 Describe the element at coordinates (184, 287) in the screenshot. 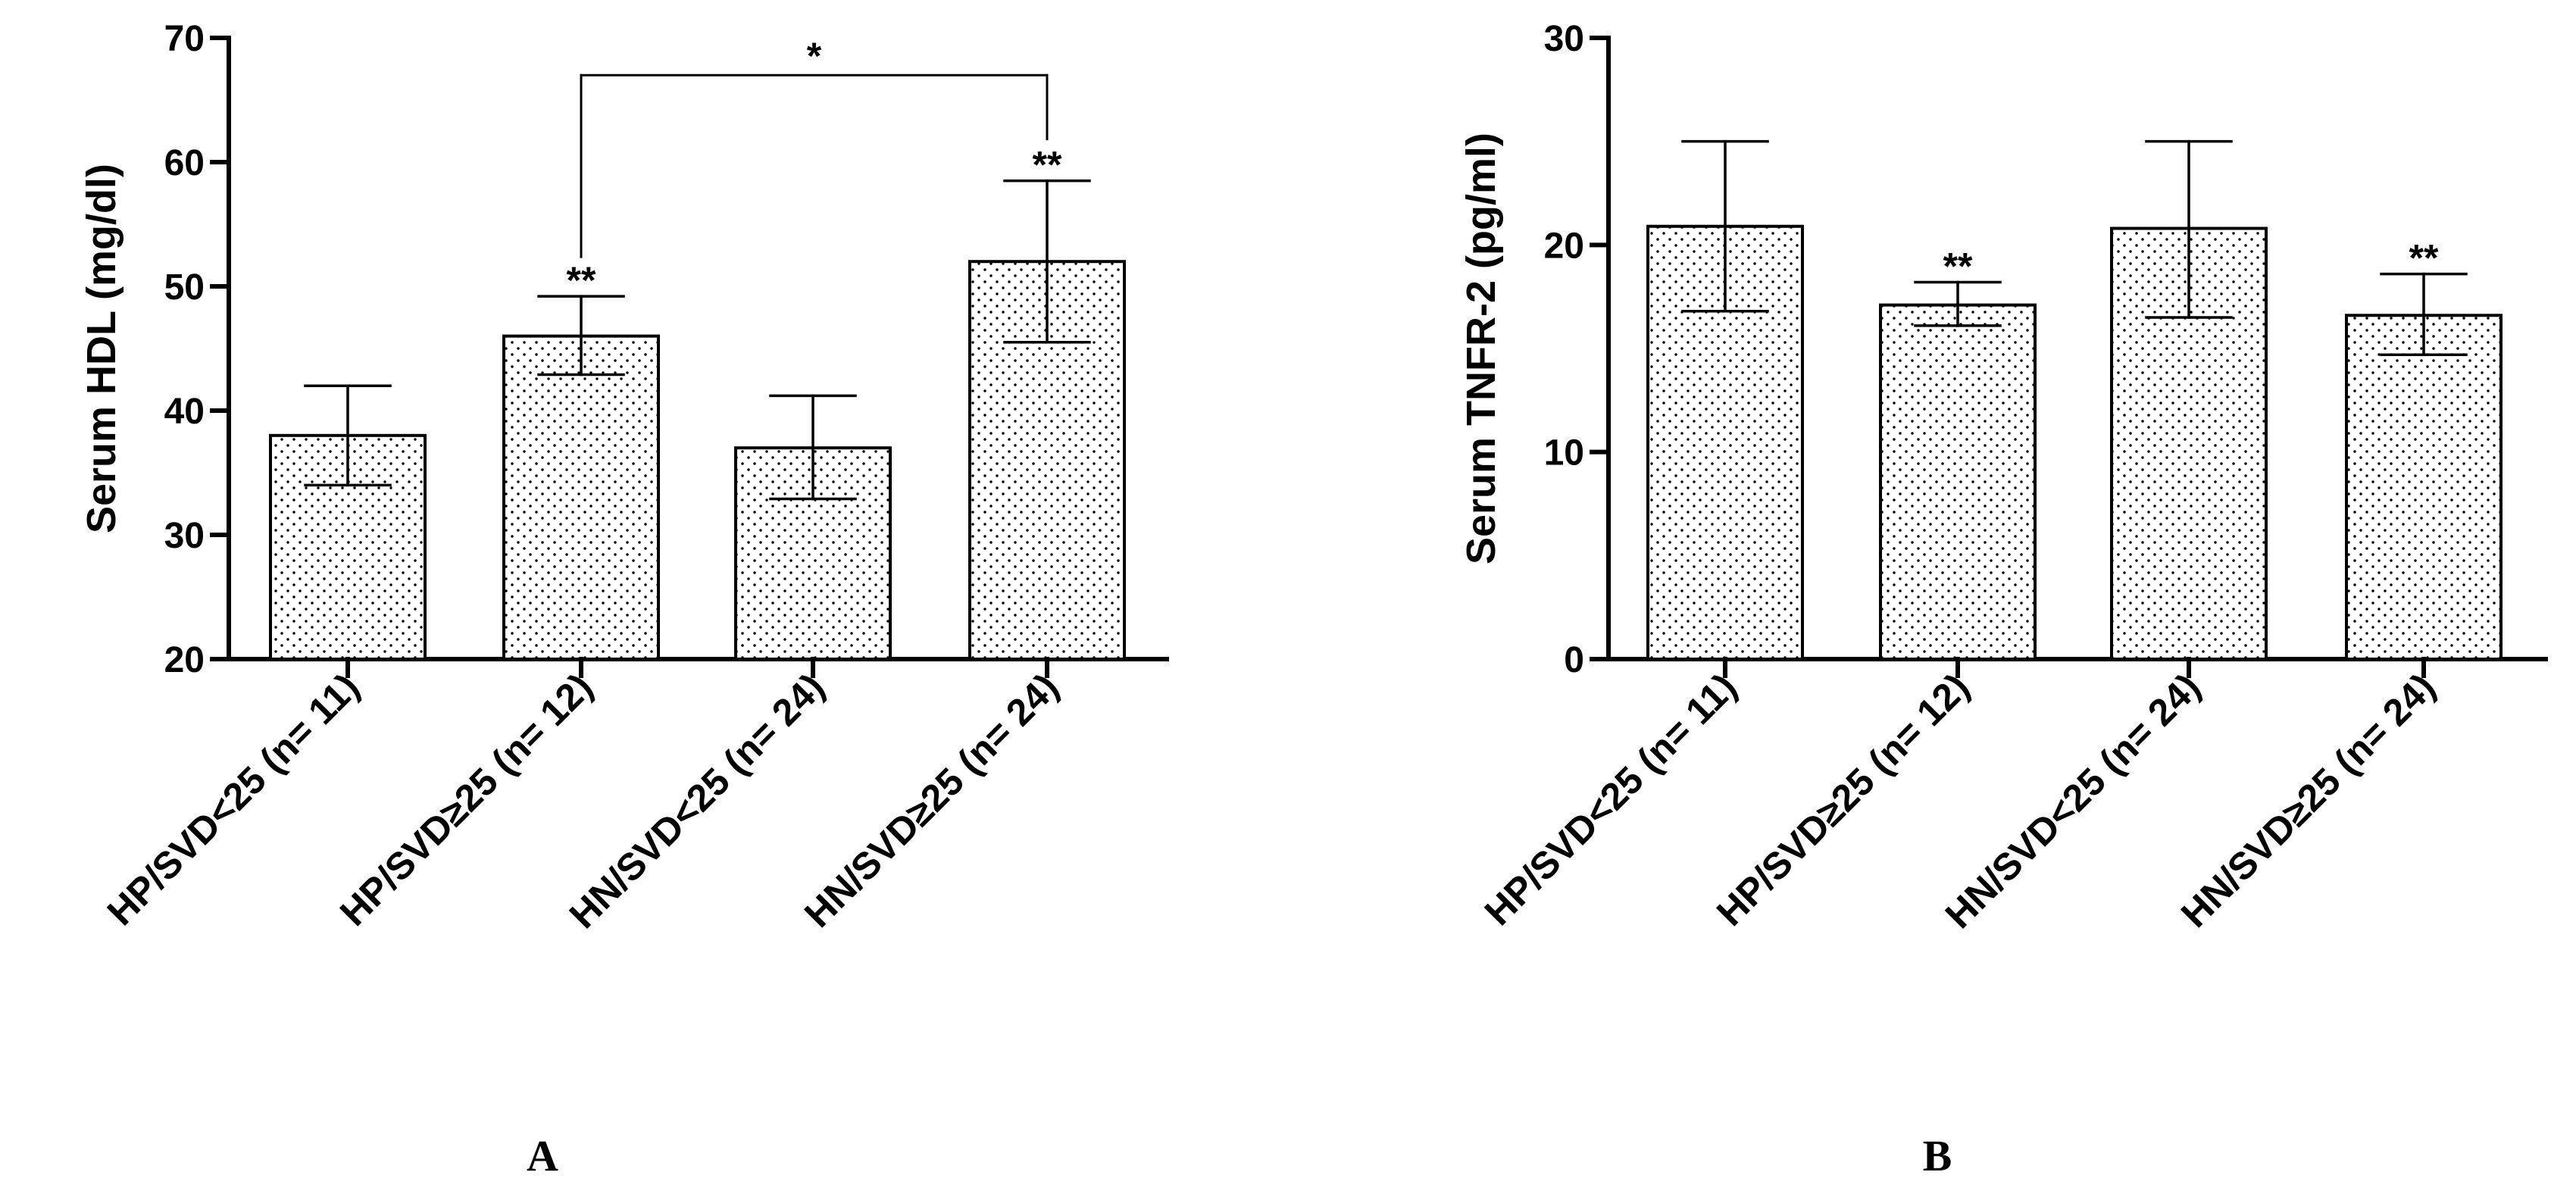

I see `y-tick-label: 50` at that location.